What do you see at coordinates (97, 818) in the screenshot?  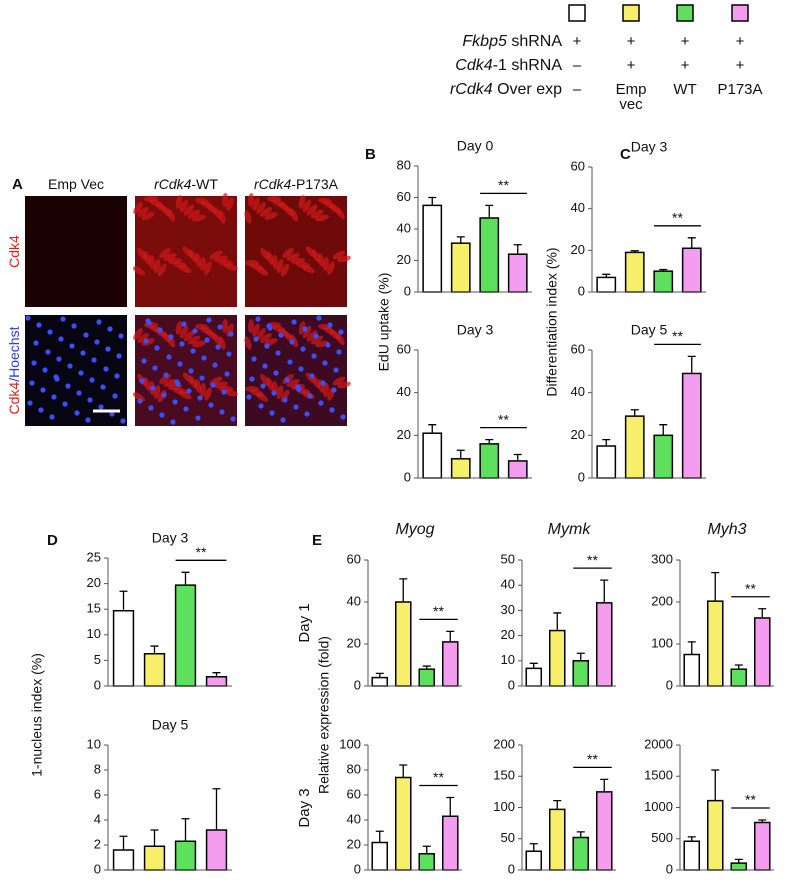 I see `y-tick-label: 4` at bounding box center [97, 818].